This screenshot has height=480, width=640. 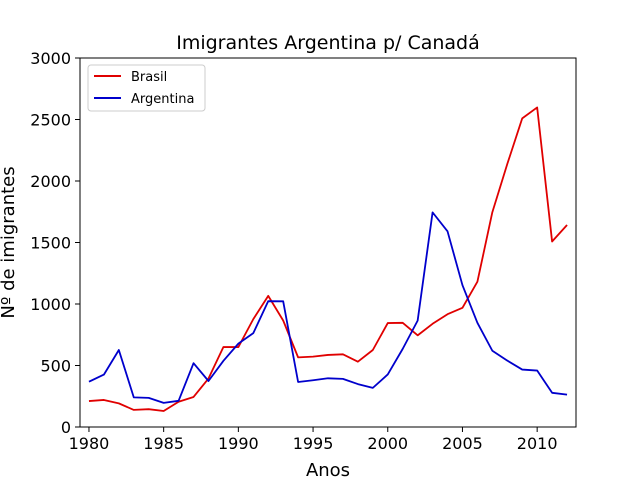 I want to click on x-tick-label: 2010, so click(x=537, y=443).